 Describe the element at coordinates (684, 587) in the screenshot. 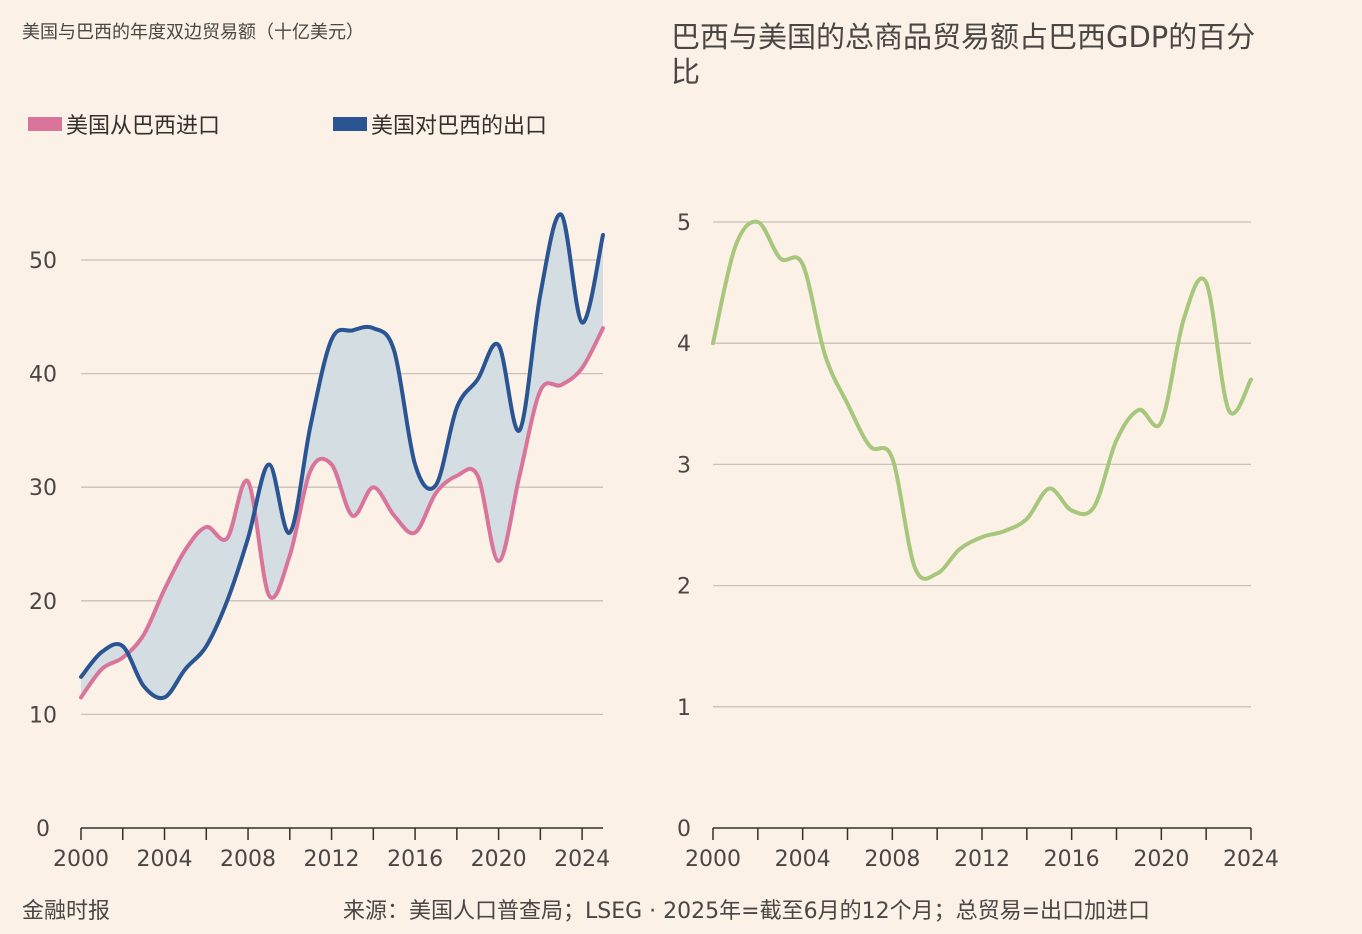

I see `right-y-tick-label: 2` at that location.